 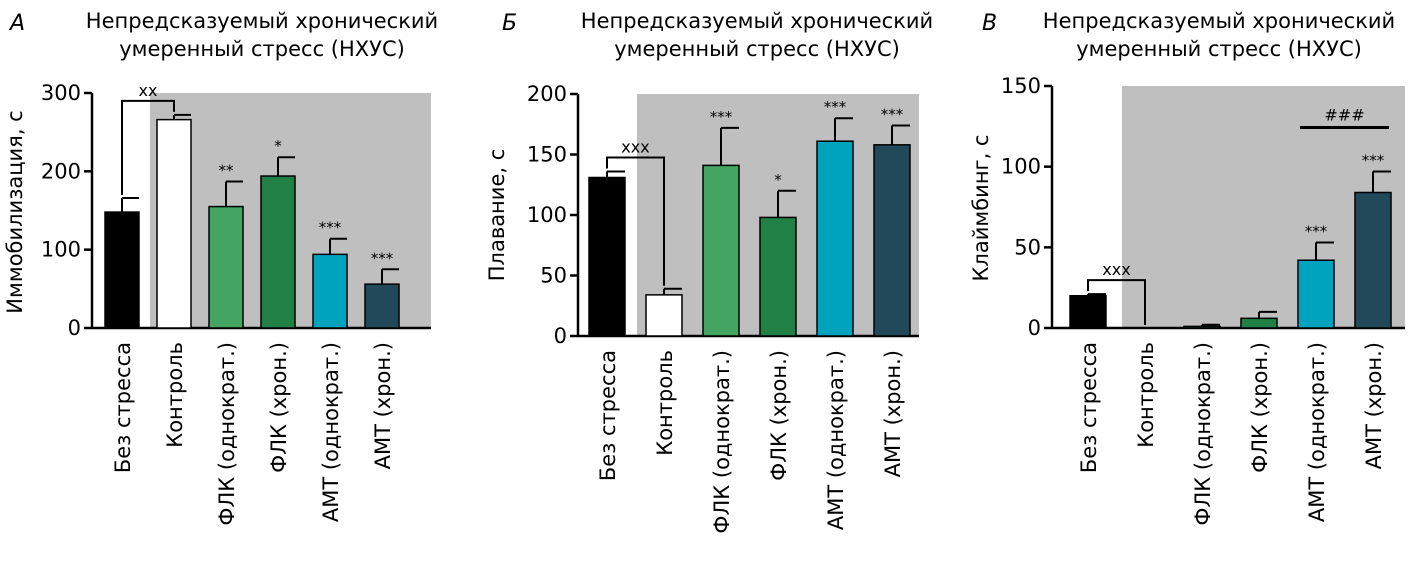 What do you see at coordinates (382, 258) in the screenshot?
I see `a-signif-5: ***` at bounding box center [382, 258].